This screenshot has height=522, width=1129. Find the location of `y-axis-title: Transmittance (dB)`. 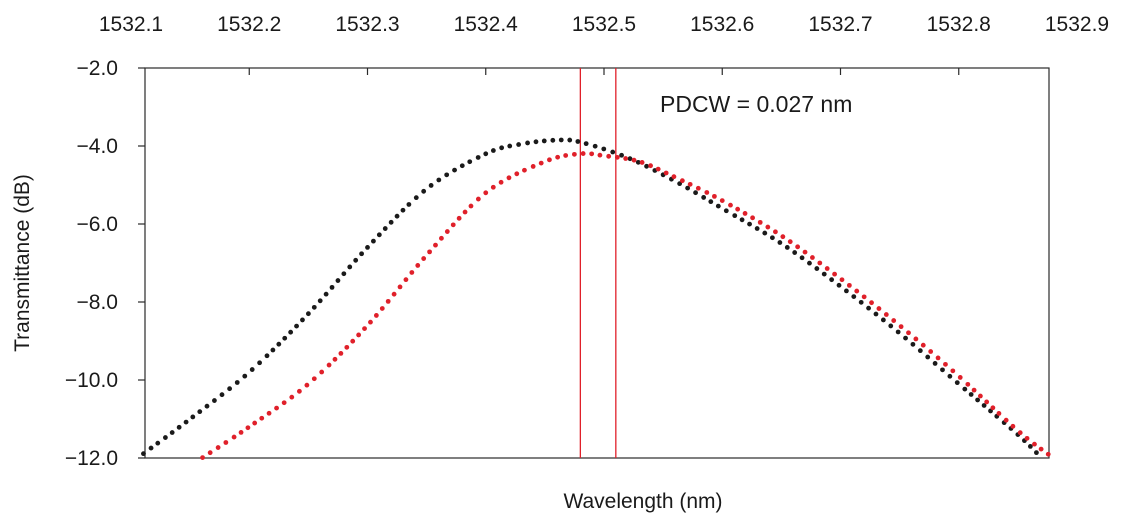

y-axis-title: Transmittance (dB) is located at coordinates (22, 263).